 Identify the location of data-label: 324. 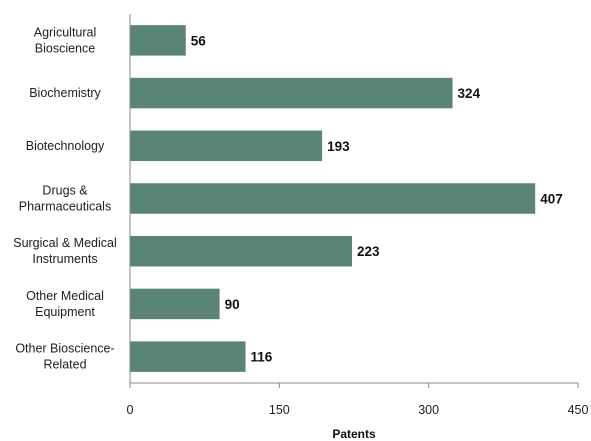
(469, 93).